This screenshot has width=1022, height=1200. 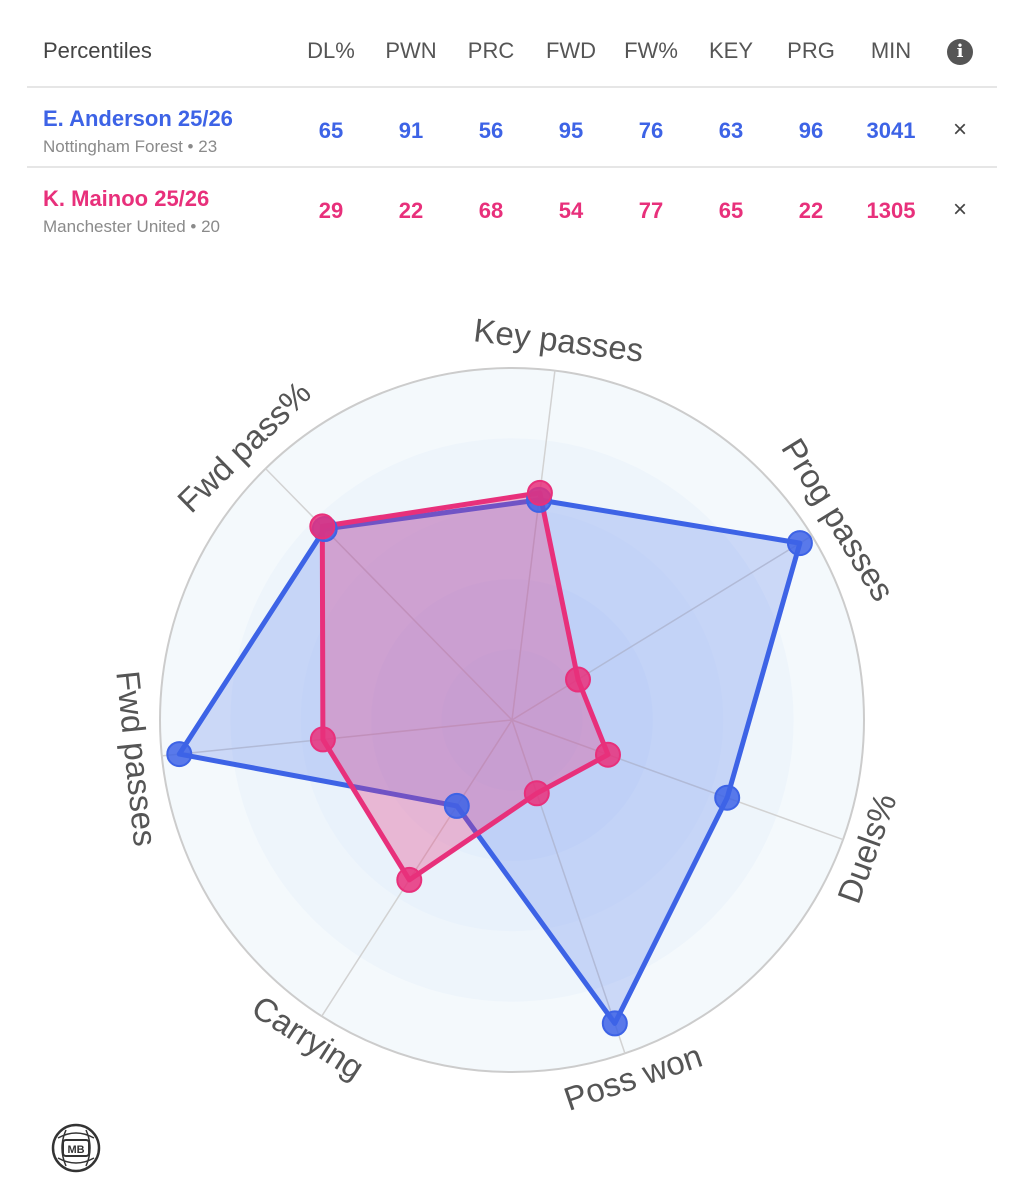 What do you see at coordinates (651, 130) in the screenshot?
I see `stat-cell: 76` at bounding box center [651, 130].